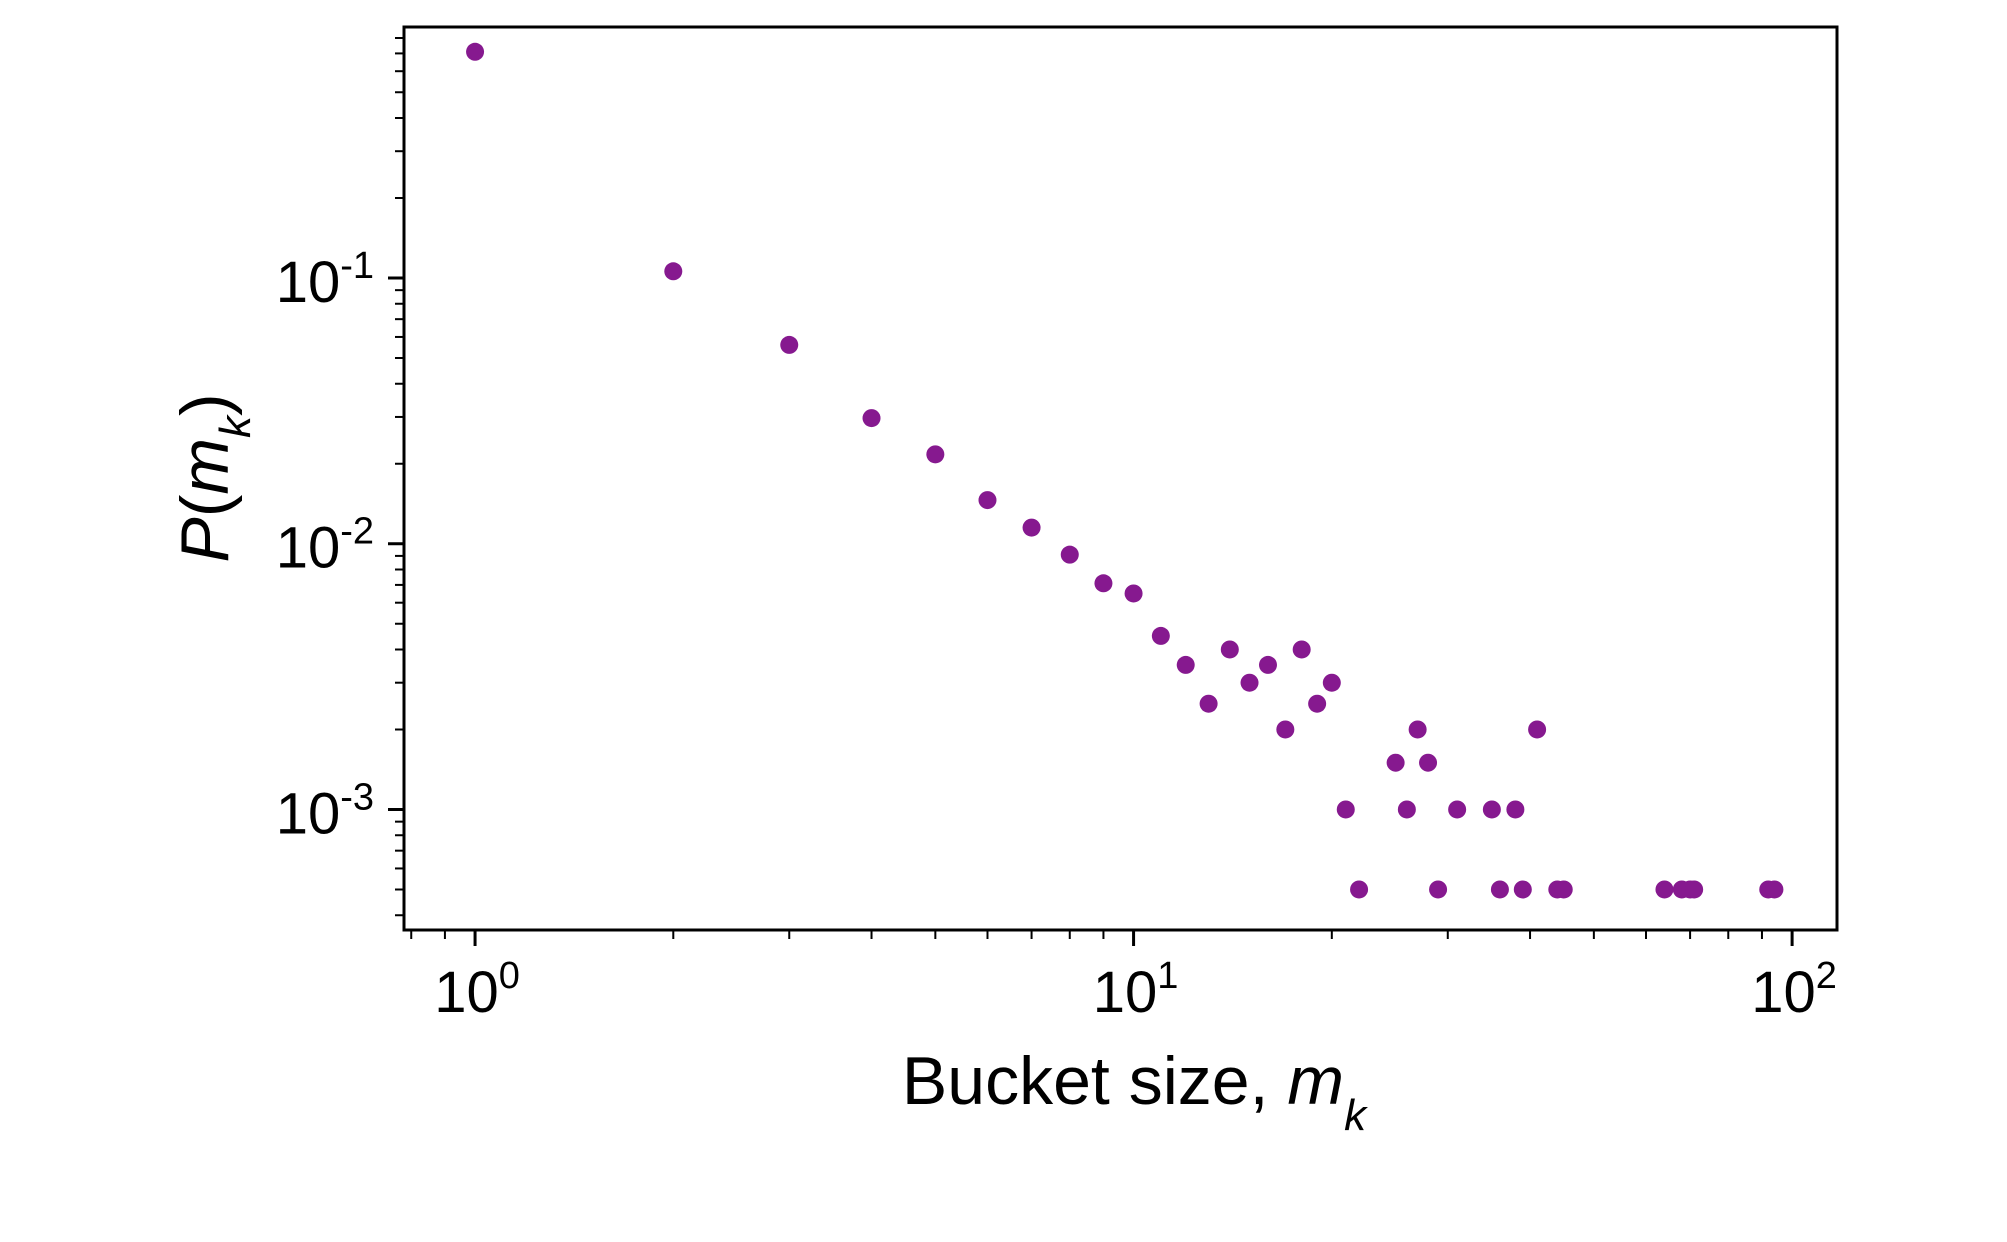  Describe the element at coordinates (1136, 990) in the screenshot. I see `x-tick-label: 10¹` at that location.